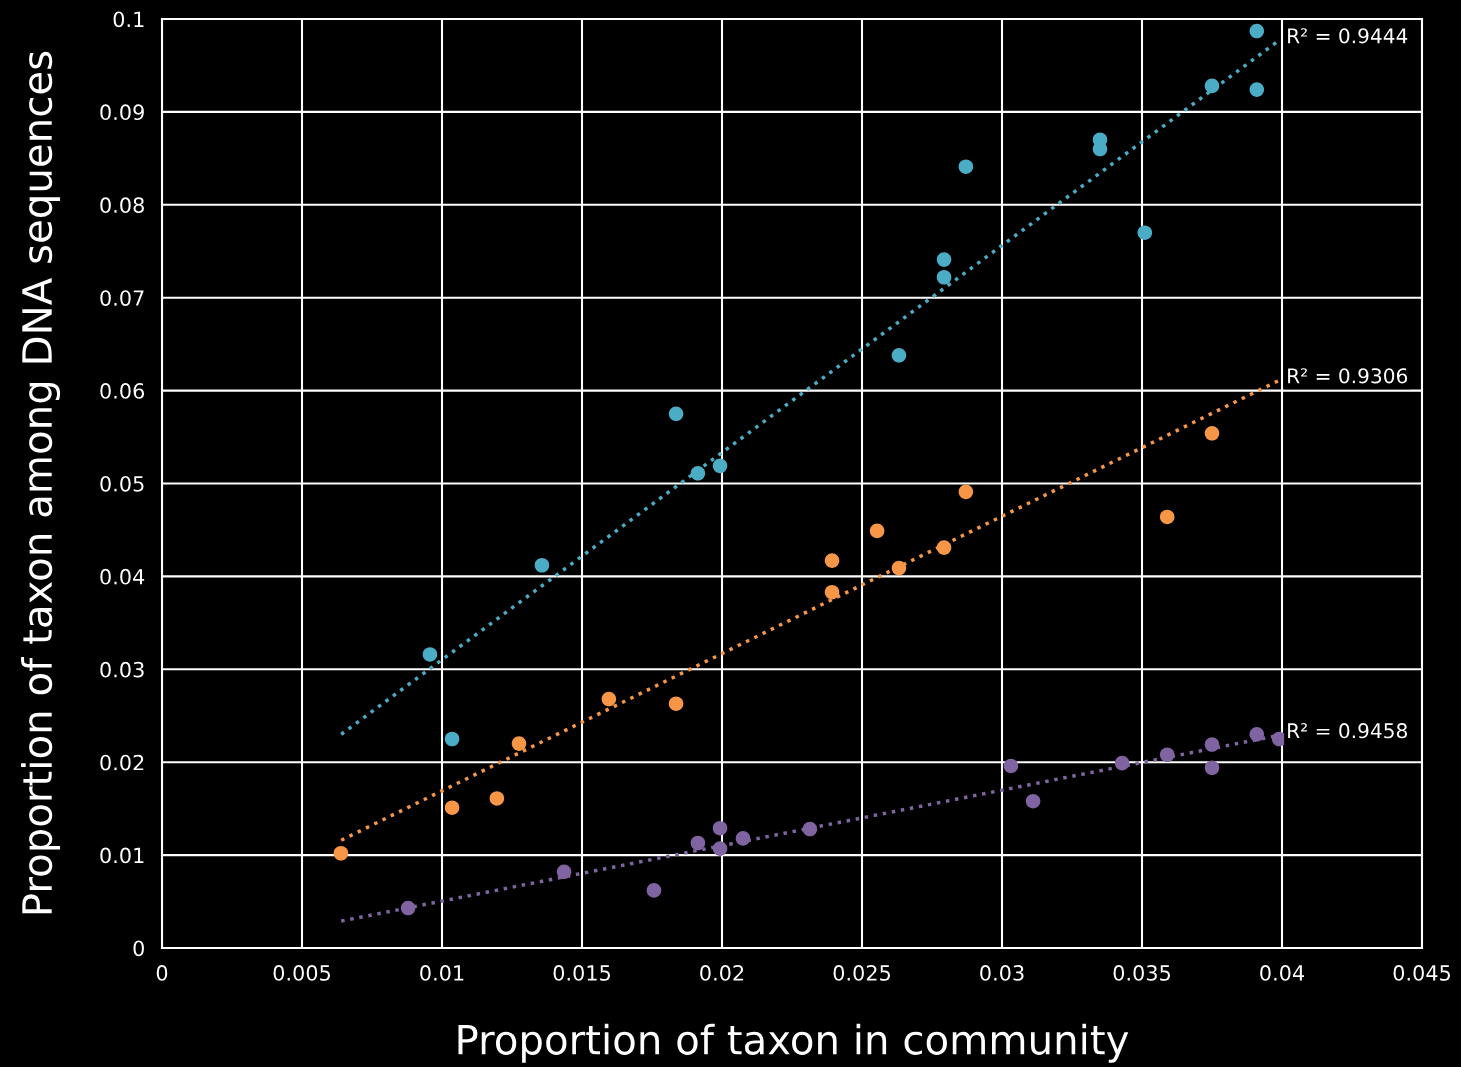 The image size is (1461, 1067). What do you see at coordinates (1282, 973) in the screenshot?
I see `x-tick-label: 0.04` at bounding box center [1282, 973].